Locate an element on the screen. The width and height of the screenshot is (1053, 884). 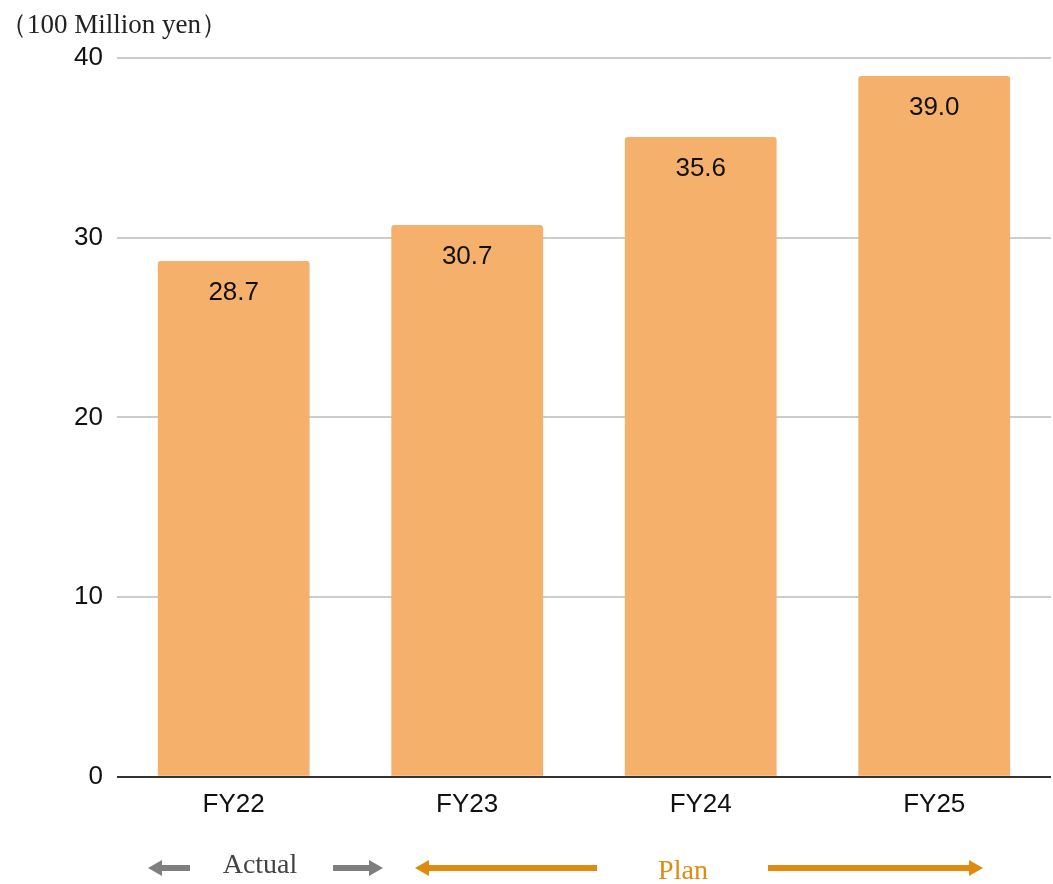
y-tick-label: 20 is located at coordinates (88, 415).